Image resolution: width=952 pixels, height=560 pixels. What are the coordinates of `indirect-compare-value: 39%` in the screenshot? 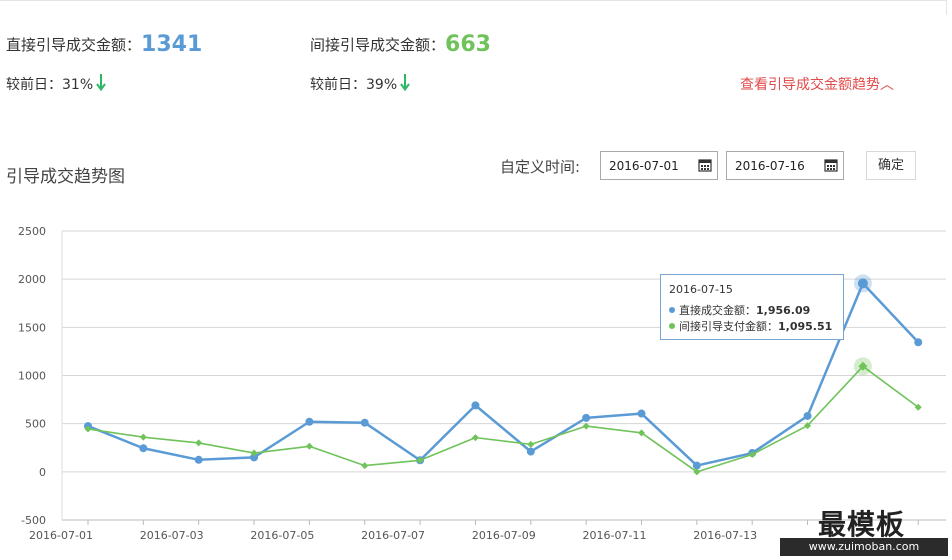 It's located at (382, 85).